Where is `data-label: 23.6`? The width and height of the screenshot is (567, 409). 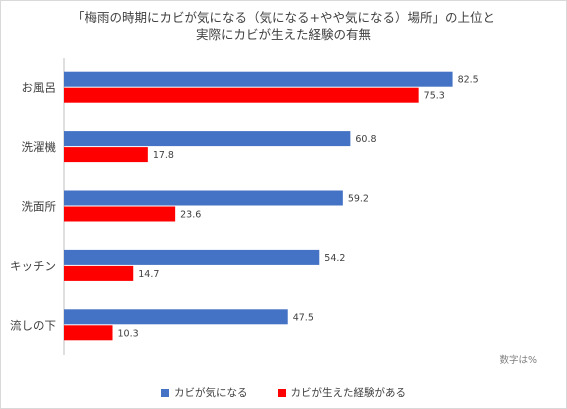 data-label: 23.6 is located at coordinates (190, 215).